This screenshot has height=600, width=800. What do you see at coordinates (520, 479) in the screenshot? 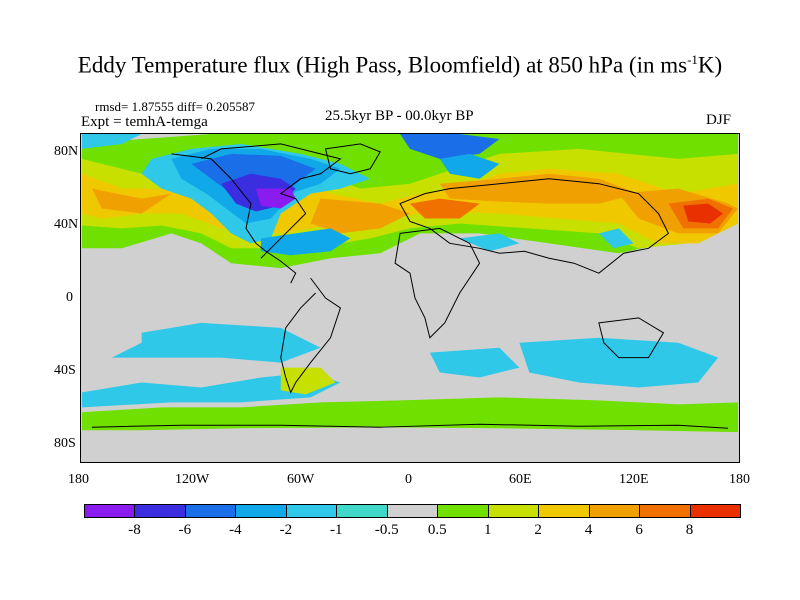
I see `lon-label-60e: 60E` at bounding box center [520, 479].